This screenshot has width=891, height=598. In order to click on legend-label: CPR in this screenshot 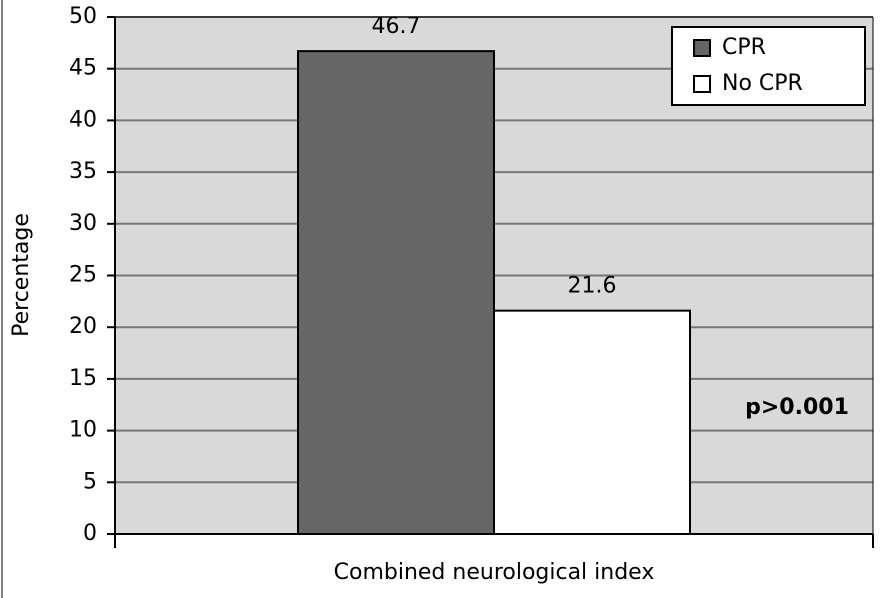, I will do `click(744, 47)`.